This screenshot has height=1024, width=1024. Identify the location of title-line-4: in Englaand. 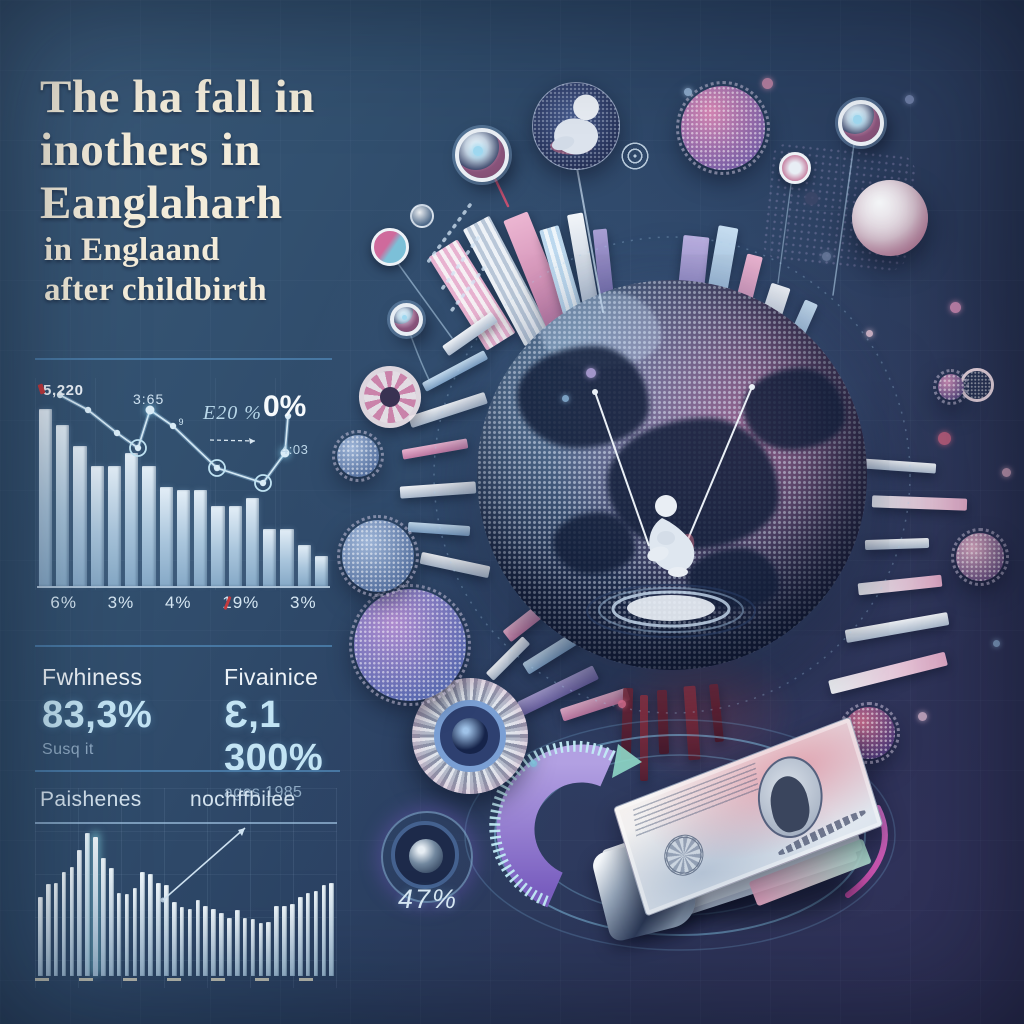
(132, 250).